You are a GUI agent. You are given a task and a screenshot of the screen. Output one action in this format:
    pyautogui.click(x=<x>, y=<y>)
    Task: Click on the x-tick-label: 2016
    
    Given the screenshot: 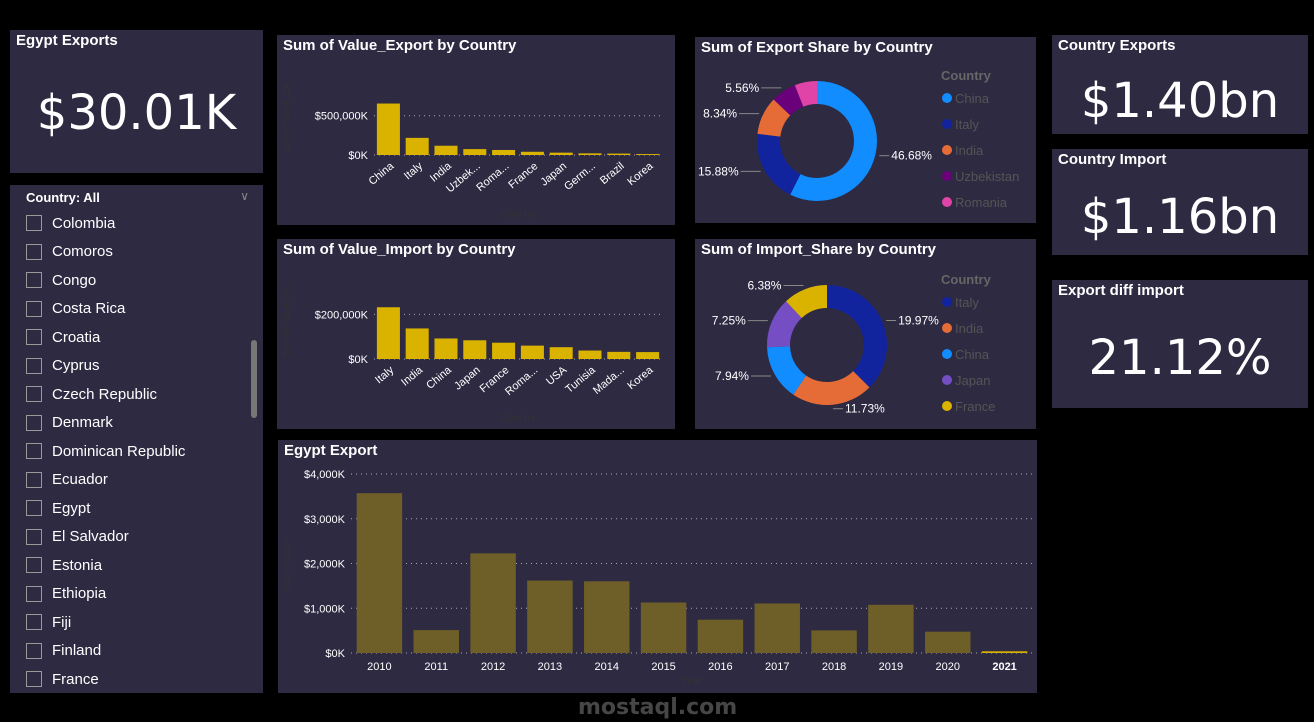 What is the action you would take?
    pyautogui.click(x=720, y=667)
    